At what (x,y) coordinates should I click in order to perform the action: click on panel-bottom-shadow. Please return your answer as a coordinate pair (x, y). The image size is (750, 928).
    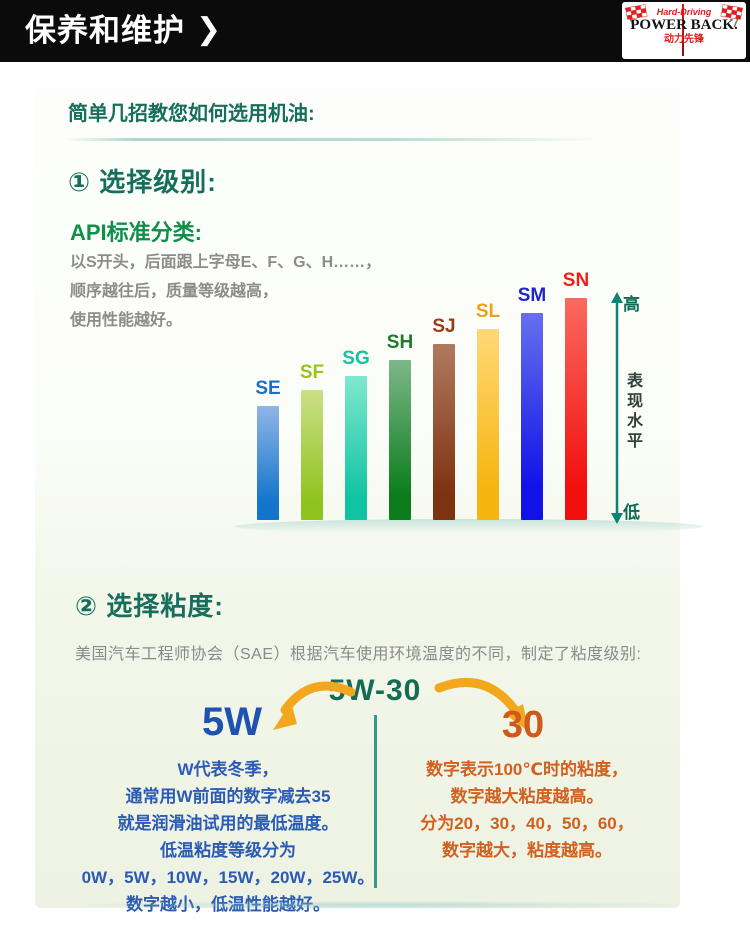
    Looking at the image, I should click on (383, 905).